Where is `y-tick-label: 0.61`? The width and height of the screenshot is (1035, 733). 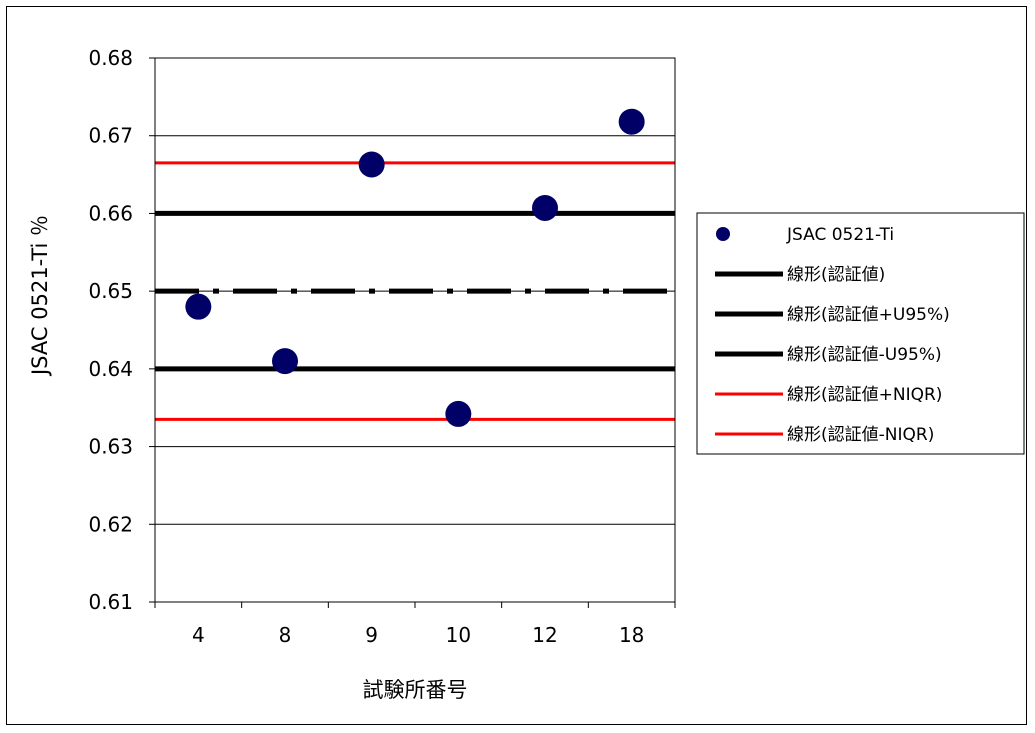
y-tick-label: 0.61 is located at coordinates (110, 602).